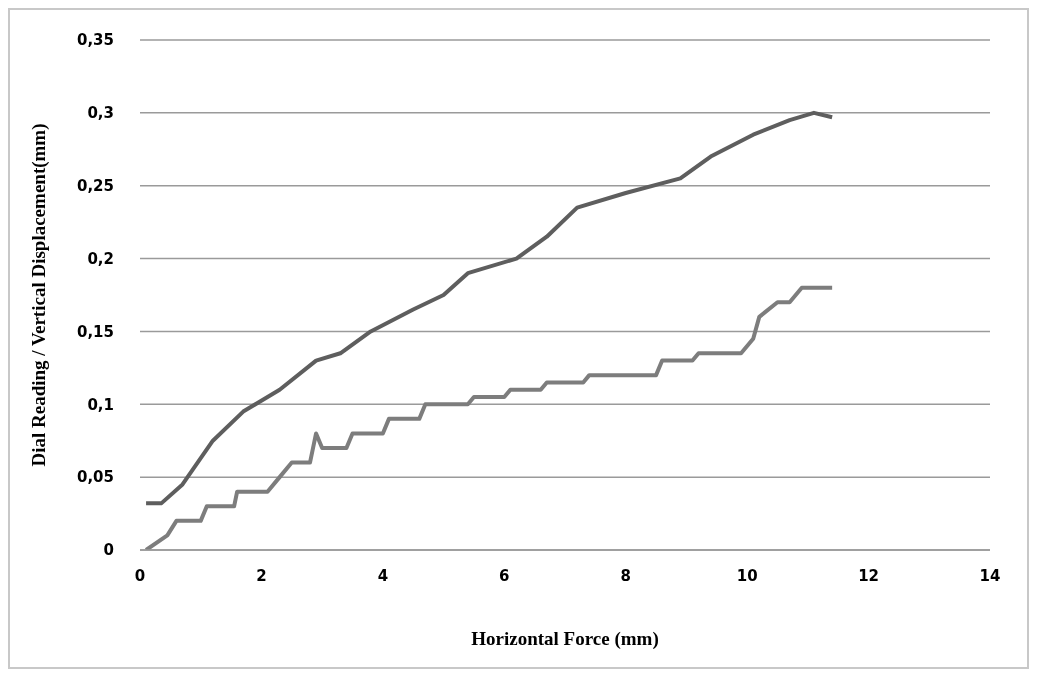 The width and height of the screenshot is (1037, 677). What do you see at coordinates (95, 331) in the screenshot?
I see `y-tick-label: 0,15` at bounding box center [95, 331].